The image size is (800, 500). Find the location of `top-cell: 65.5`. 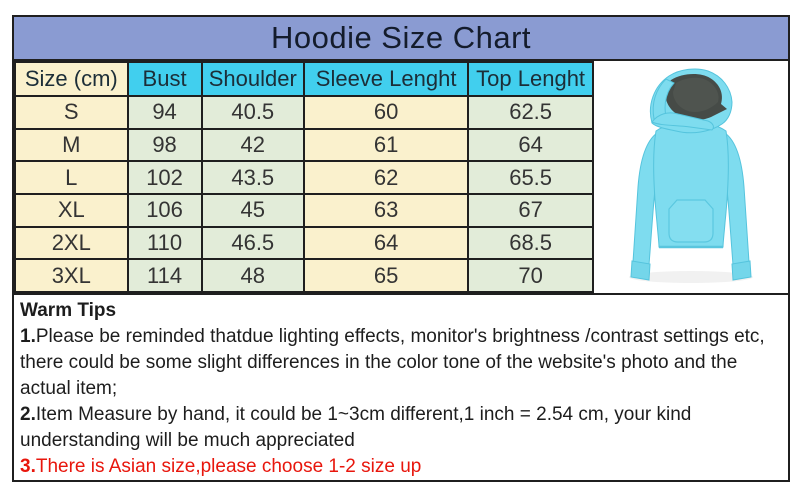

top-cell: 65.5 is located at coordinates (530, 177).